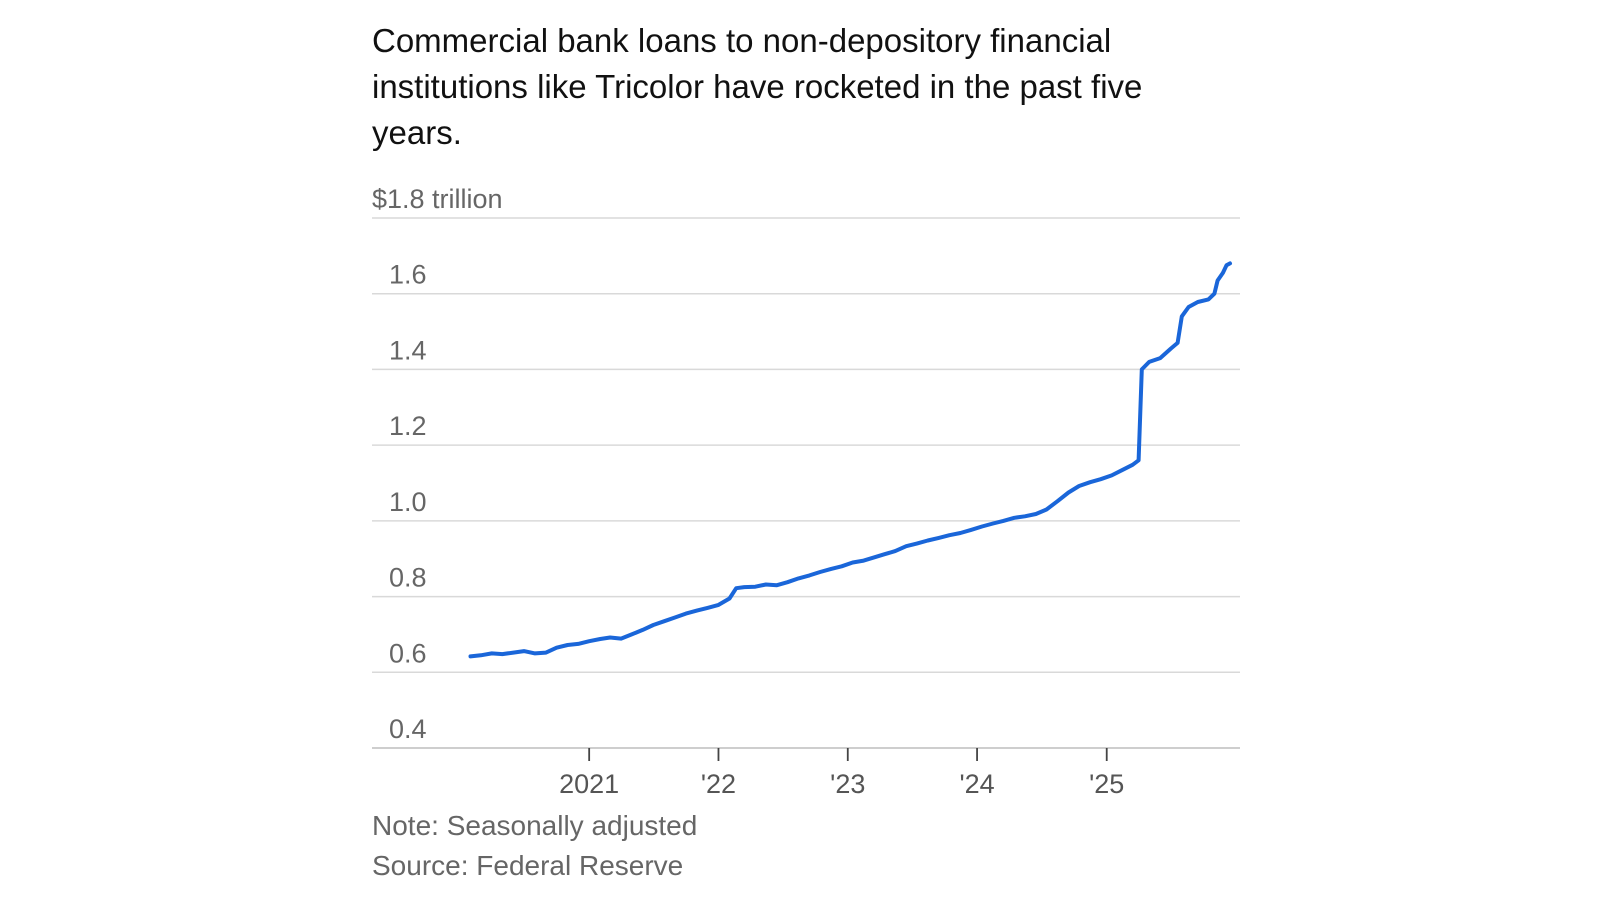 This screenshot has height=900, width=1600. Describe the element at coordinates (408, 578) in the screenshot. I see `y-tick-label: 0.8` at that location.